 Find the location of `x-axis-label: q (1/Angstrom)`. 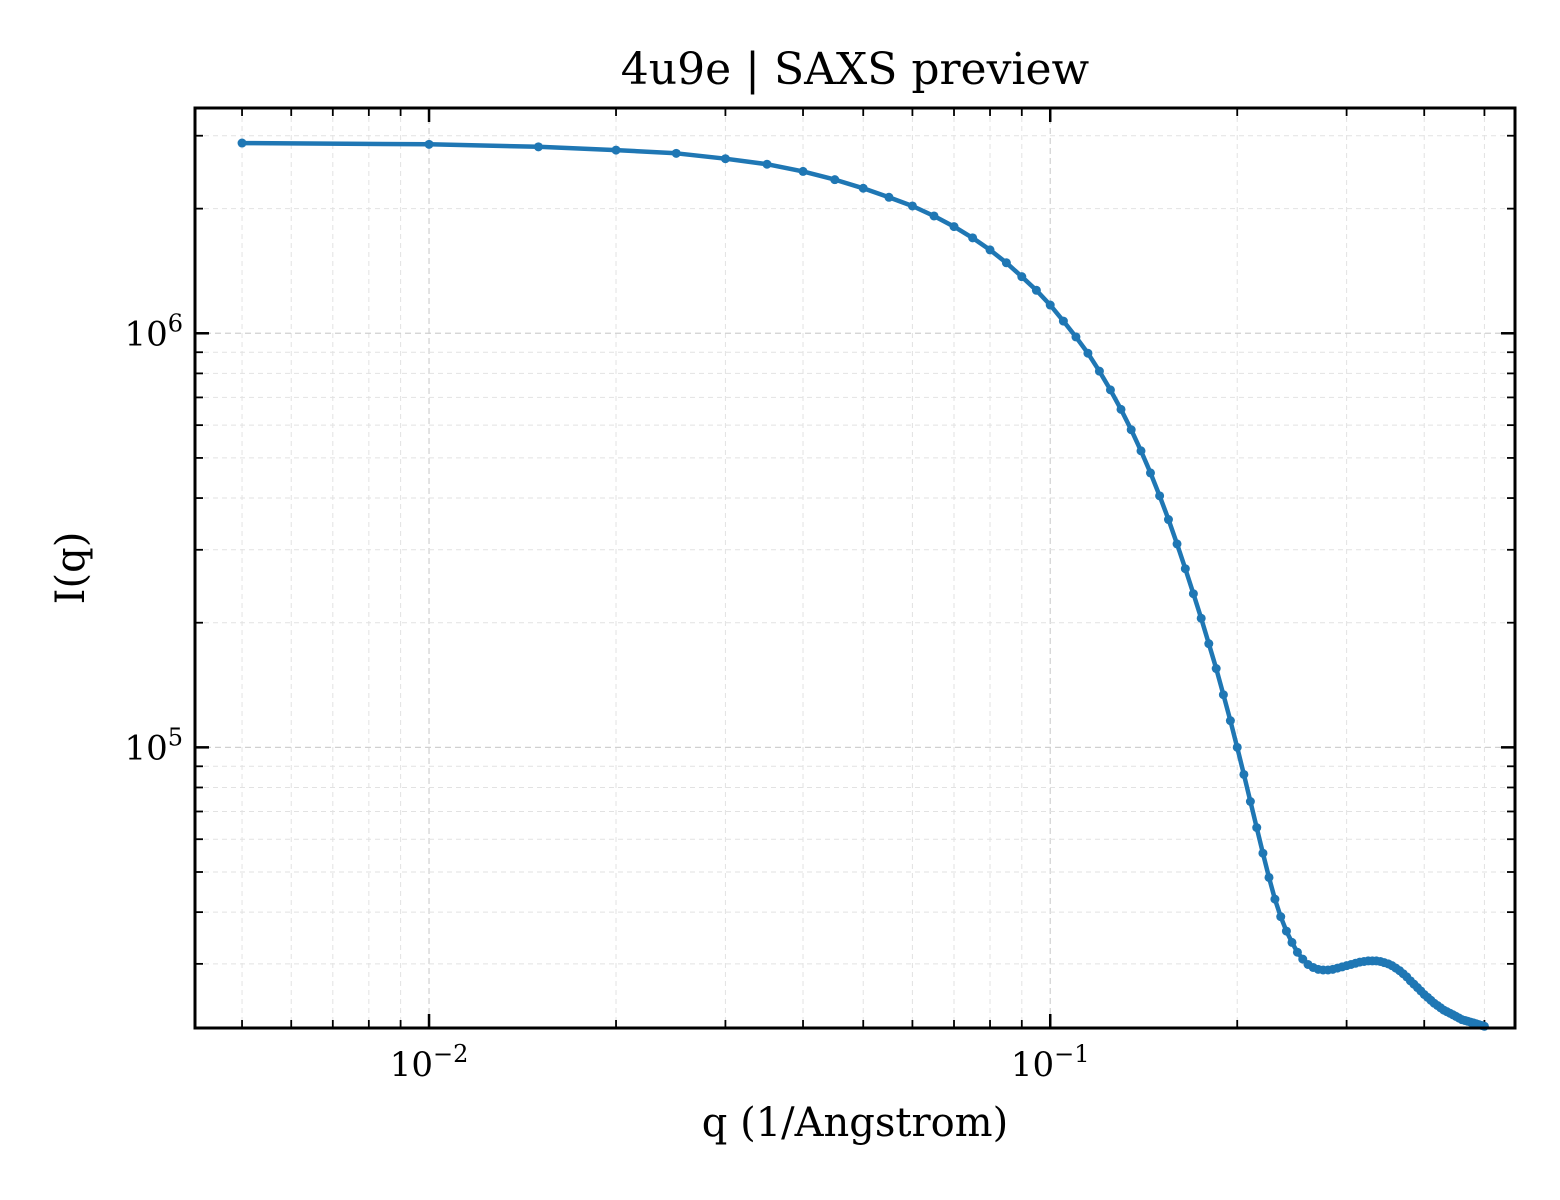

x-axis-label: q (1/Angstrom) is located at coordinates (855, 1123).